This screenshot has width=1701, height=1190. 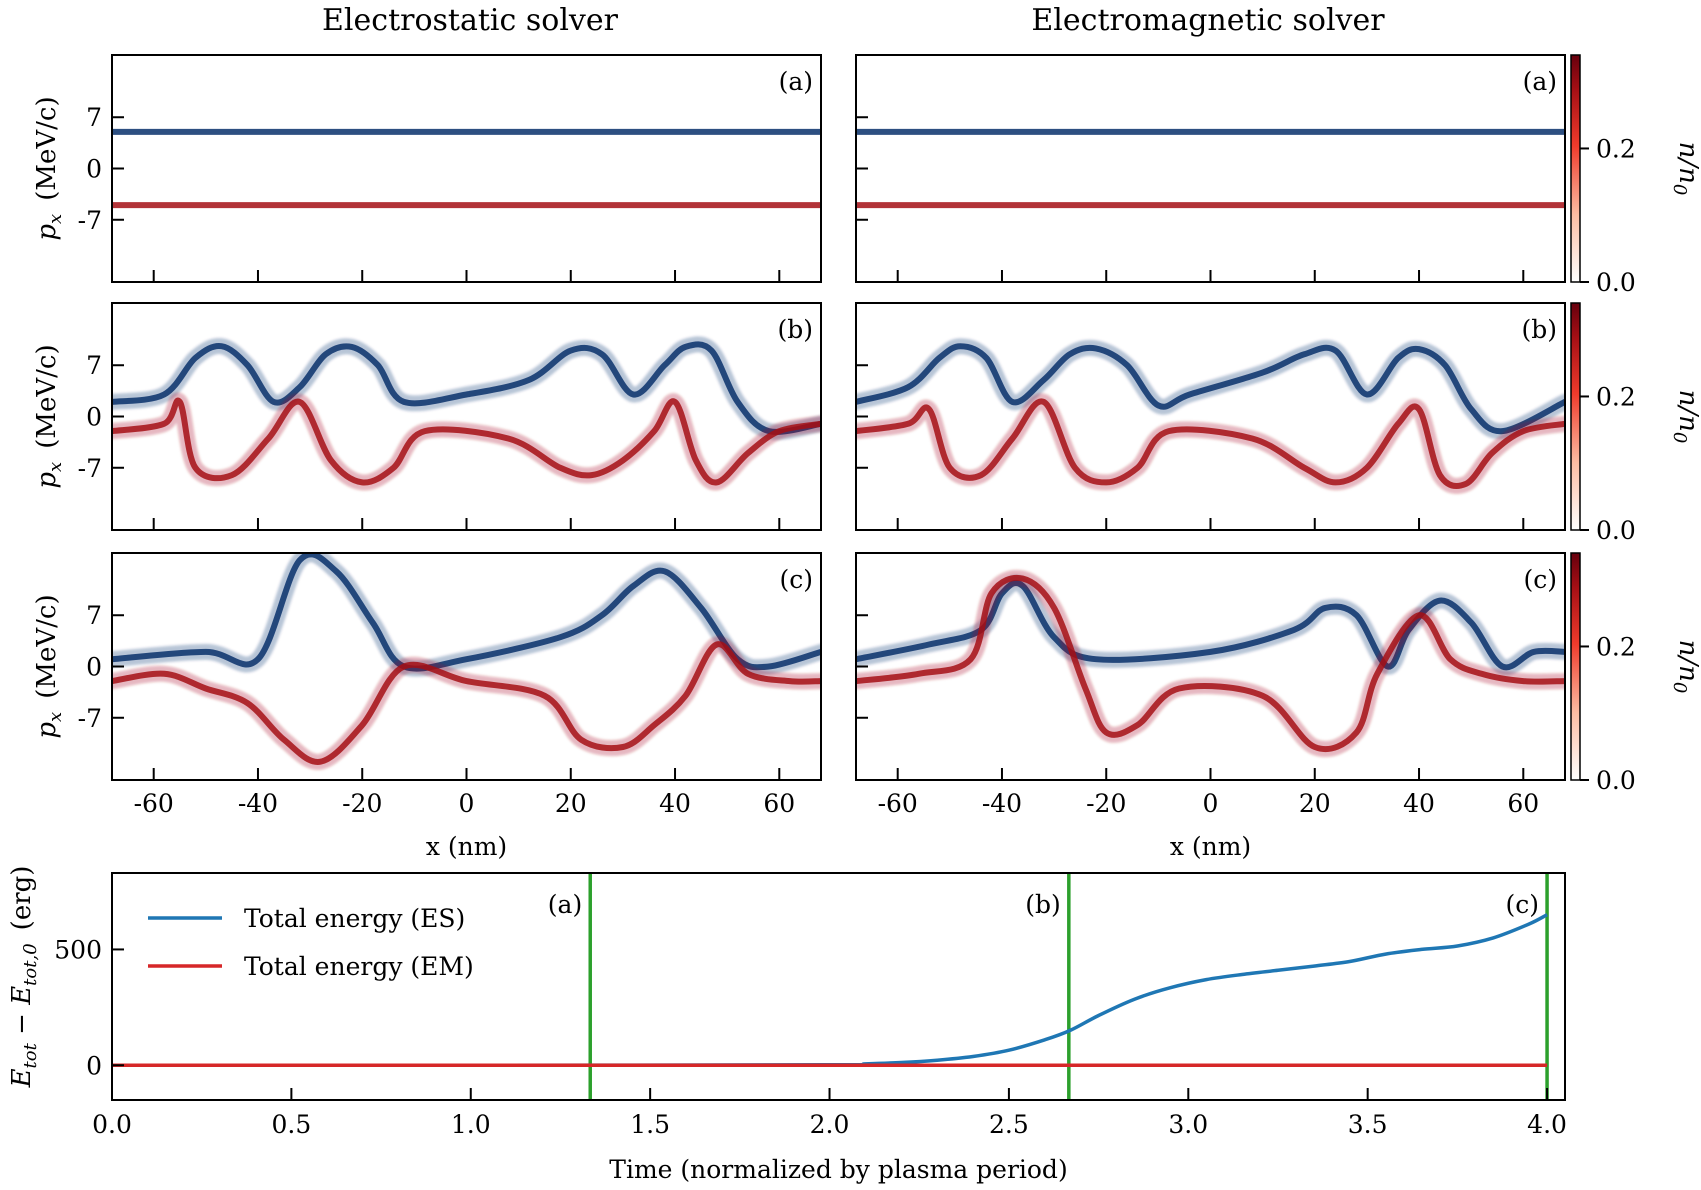 I want to click on panel-c-electrostatic: 7 0 -7 -60 -40 -20 0 20 40 60 (c) px (MeV/c) x (nm), so click(x=427, y=706).